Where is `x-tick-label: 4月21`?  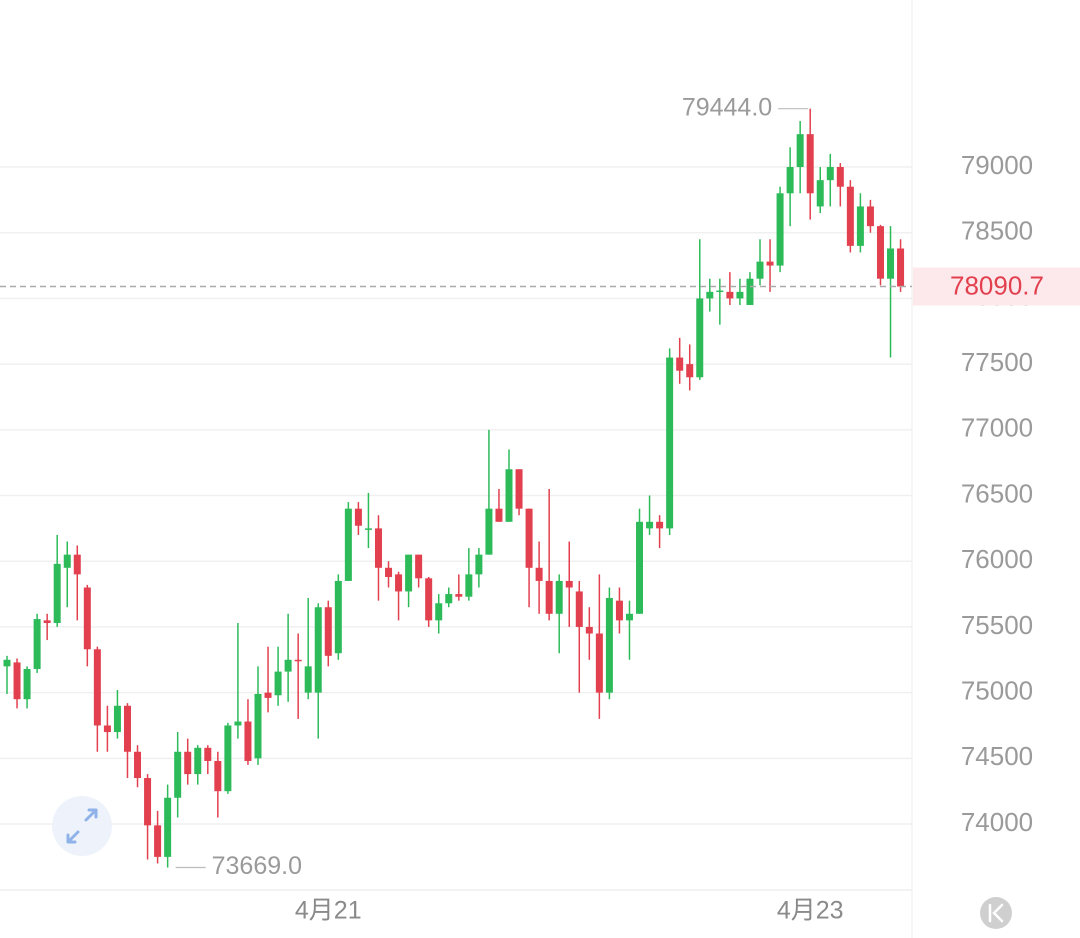
x-tick-label: 4月21 is located at coordinates (328, 911).